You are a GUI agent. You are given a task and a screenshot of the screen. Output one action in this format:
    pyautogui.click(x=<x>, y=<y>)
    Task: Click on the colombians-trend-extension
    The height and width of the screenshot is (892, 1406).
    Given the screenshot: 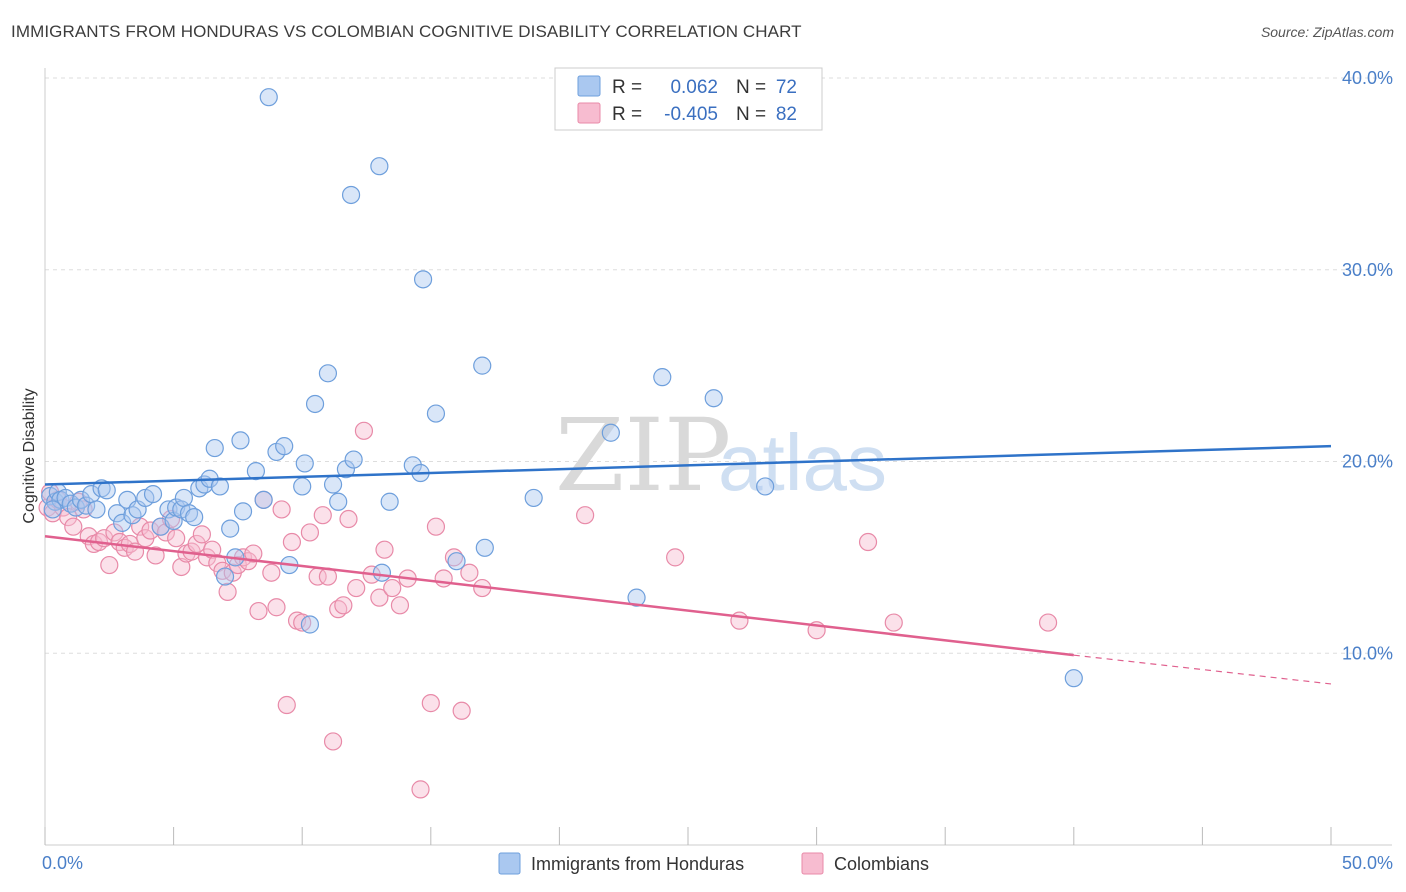 What is the action you would take?
    pyautogui.click(x=1202, y=669)
    